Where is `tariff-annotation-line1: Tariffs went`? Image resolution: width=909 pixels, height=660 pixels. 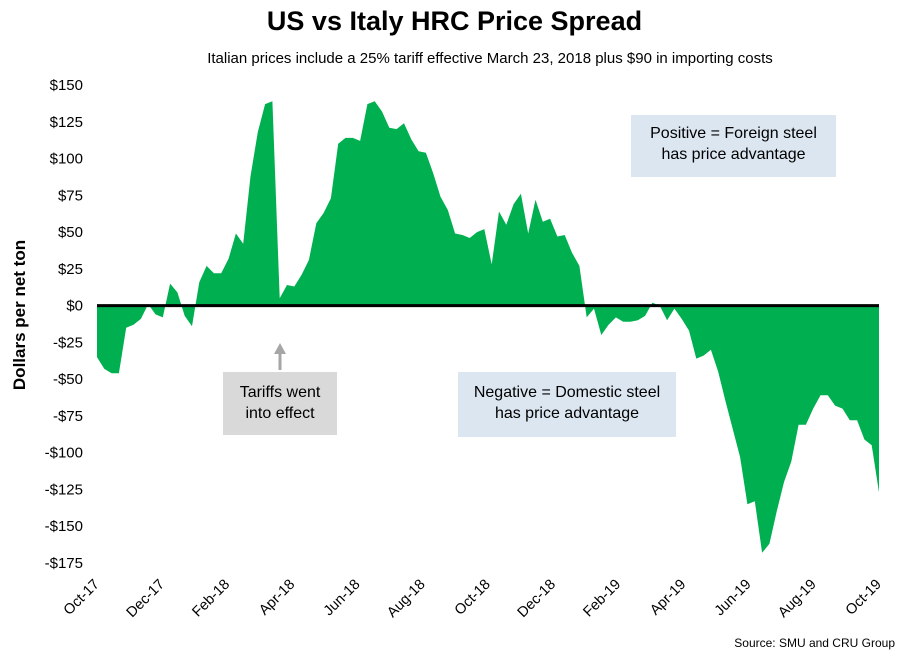 tariff-annotation-line1: Tariffs went is located at coordinates (280, 392).